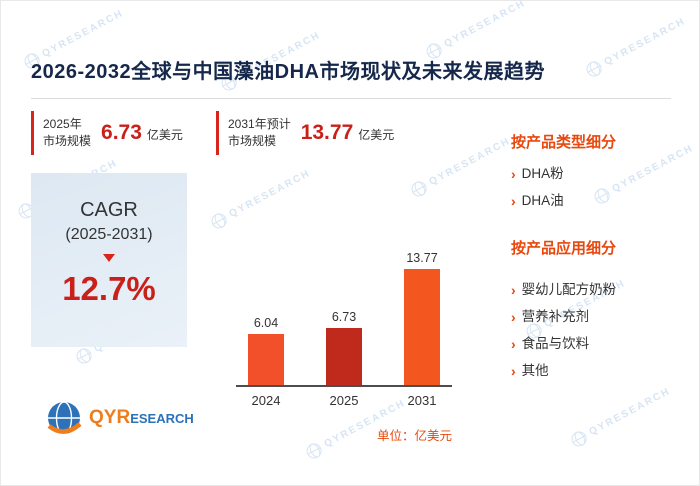  I want to click on list-item: › 营养补充剂, so click(603, 317).